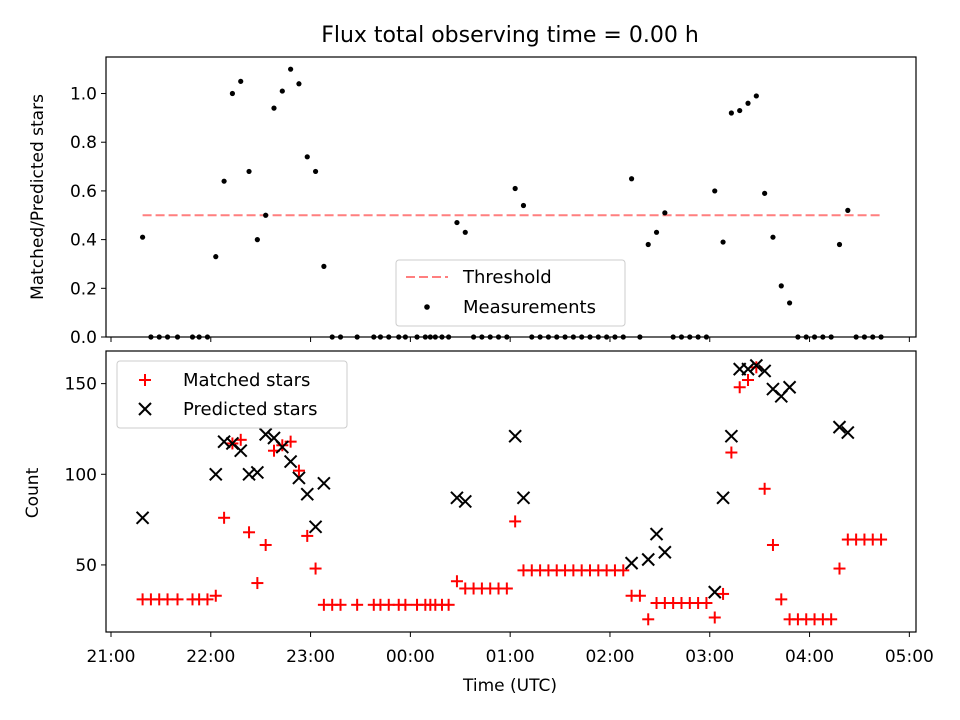 Image resolution: width=960 pixels, height=720 pixels. What do you see at coordinates (246, 380) in the screenshot?
I see `matched-legend-label: Matched stars` at bounding box center [246, 380].